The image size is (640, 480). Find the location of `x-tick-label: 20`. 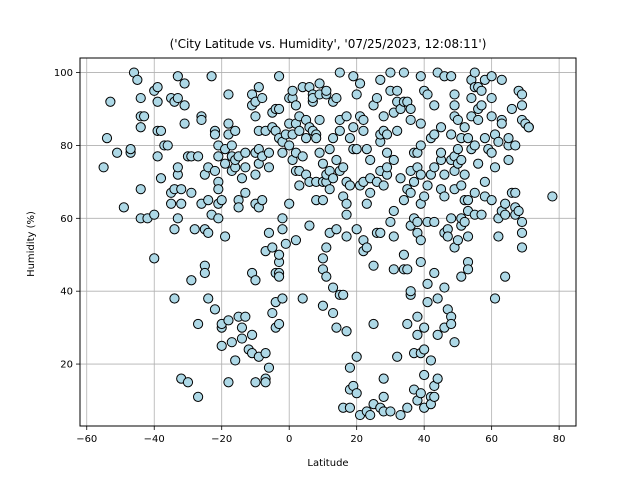

x-tick-label: 20 is located at coordinates (356, 439).